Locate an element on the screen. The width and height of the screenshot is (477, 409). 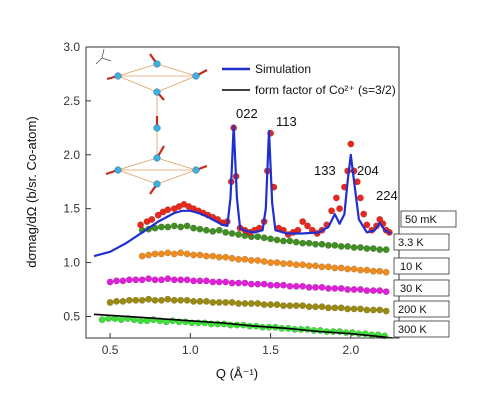
inset-bond is located at coordinates (176, 70).